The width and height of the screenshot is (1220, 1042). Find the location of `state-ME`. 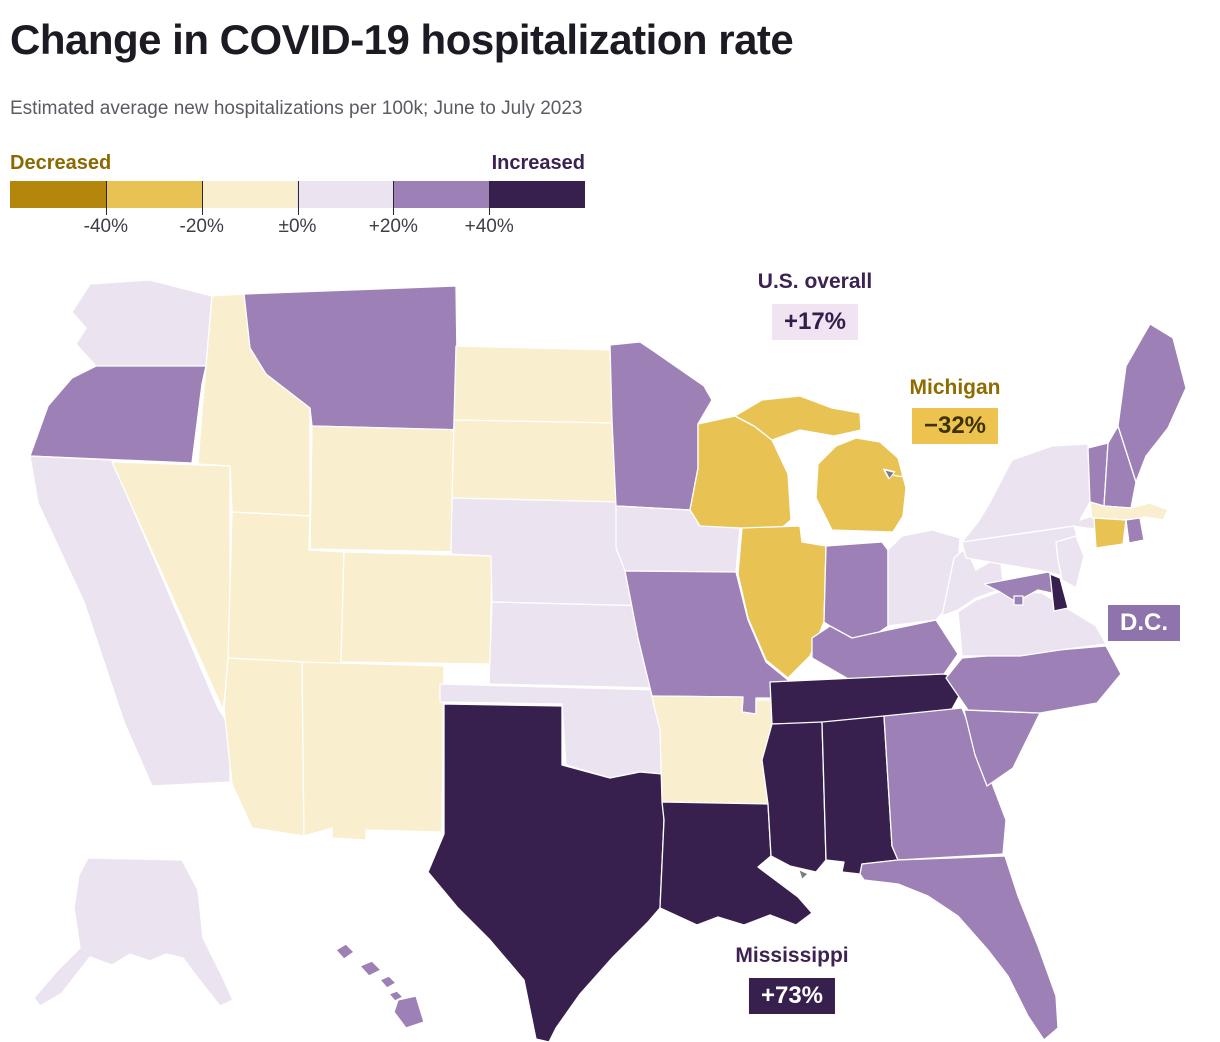

state-ME is located at coordinates (1152, 403).